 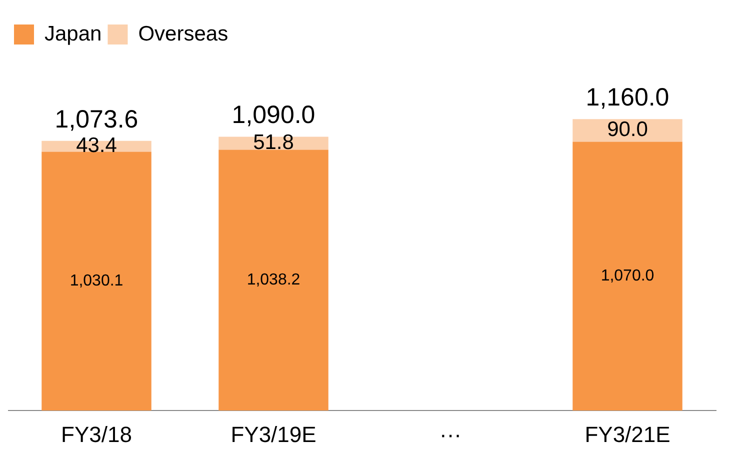 What do you see at coordinates (627, 434) in the screenshot?
I see `x-tick-label: FY3/21E` at bounding box center [627, 434].